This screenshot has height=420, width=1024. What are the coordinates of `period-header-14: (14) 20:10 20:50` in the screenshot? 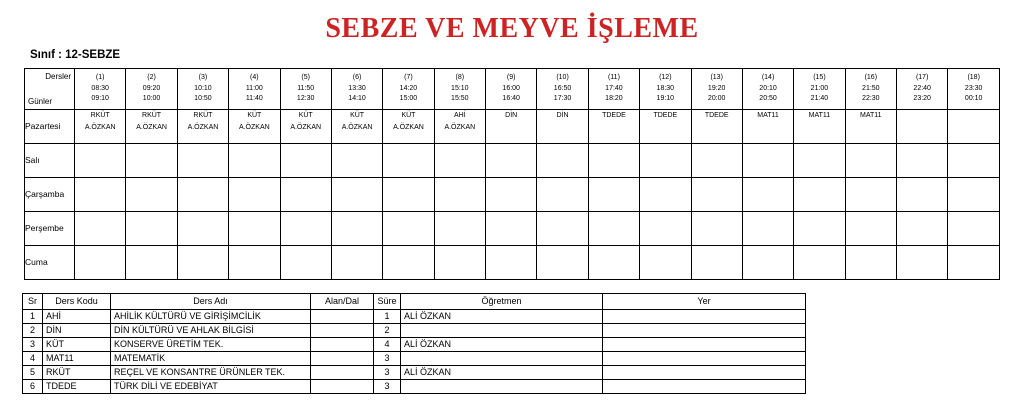 It's located at (768, 88).